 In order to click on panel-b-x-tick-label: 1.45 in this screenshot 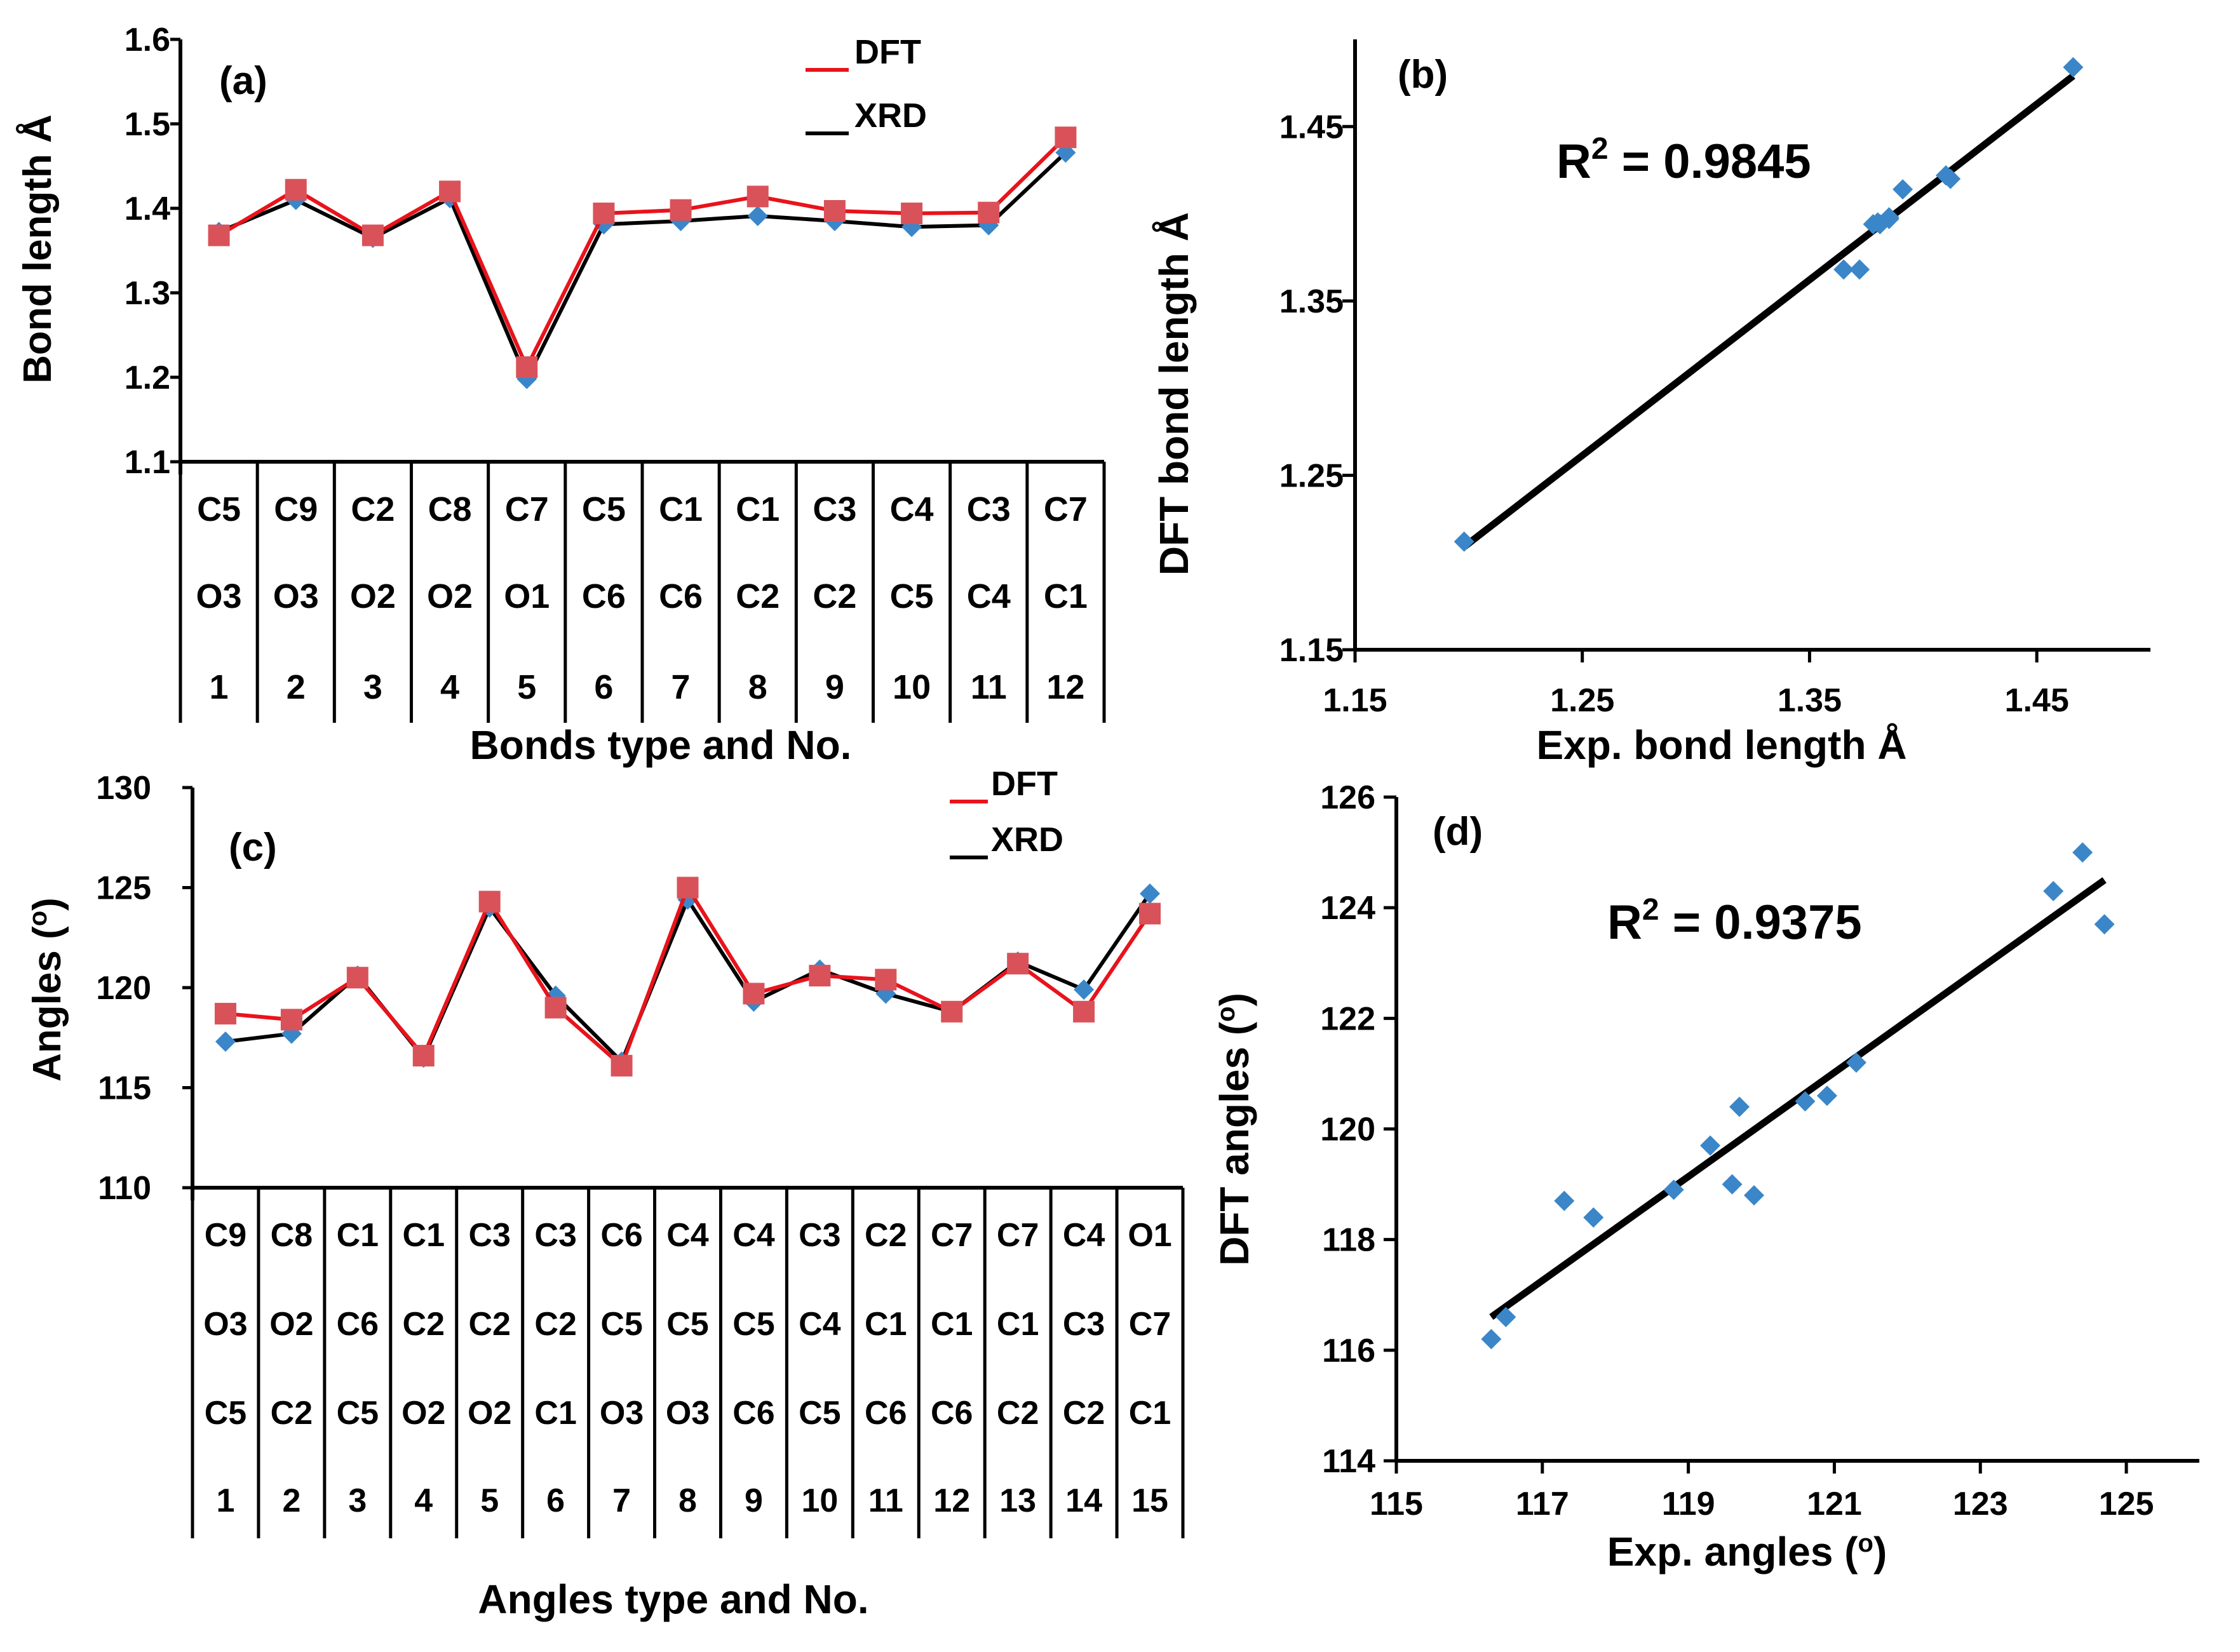, I will do `click(2037, 701)`.